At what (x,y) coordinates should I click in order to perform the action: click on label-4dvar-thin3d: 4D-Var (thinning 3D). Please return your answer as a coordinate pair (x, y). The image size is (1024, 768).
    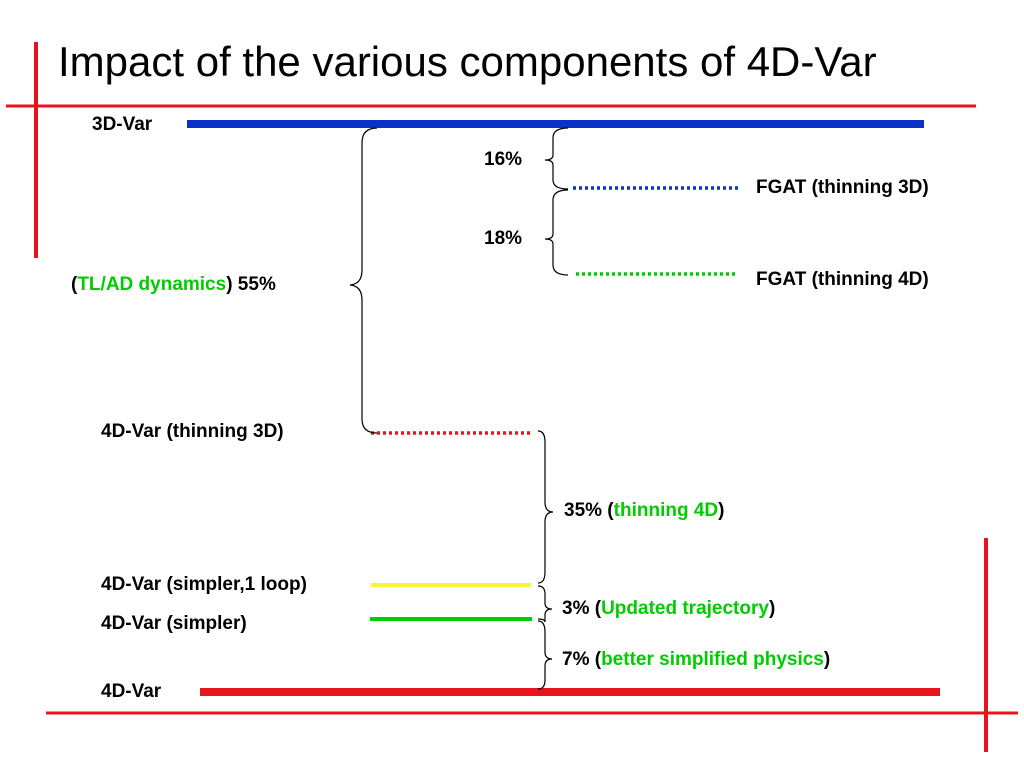
    Looking at the image, I should click on (192, 431).